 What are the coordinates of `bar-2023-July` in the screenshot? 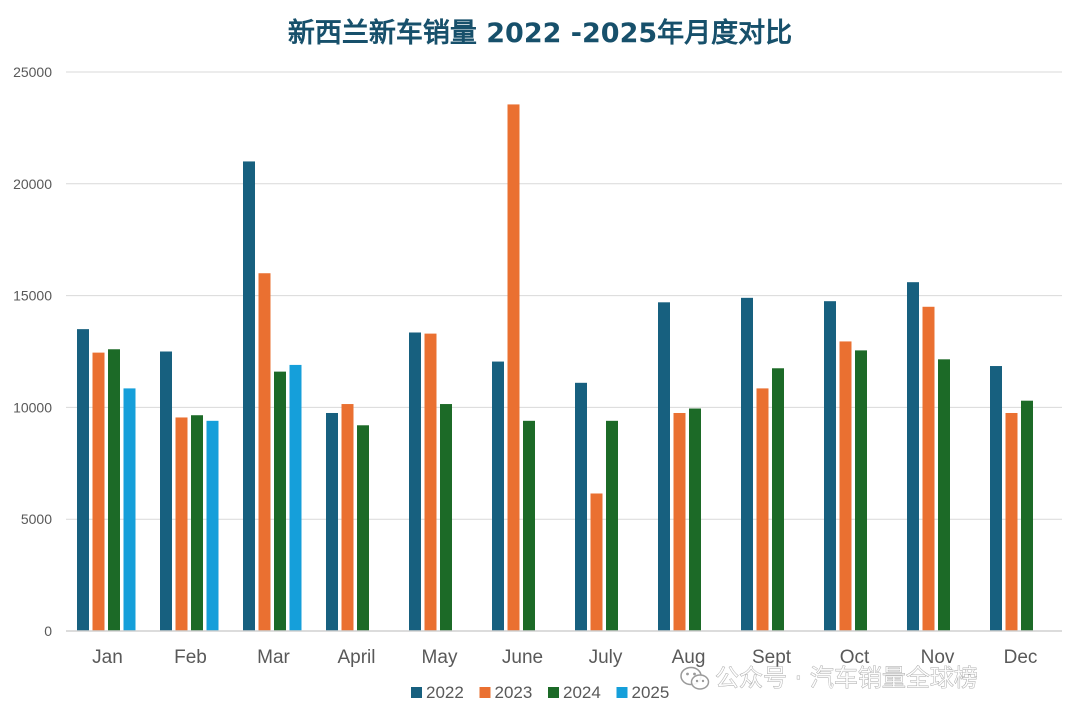 It's located at (596, 562).